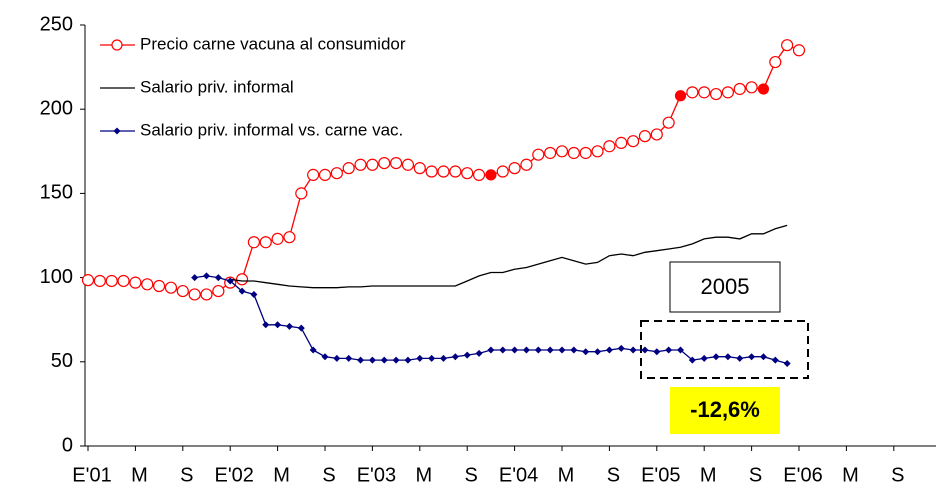  I want to click on x-tick-label: E'02, so click(233, 475).